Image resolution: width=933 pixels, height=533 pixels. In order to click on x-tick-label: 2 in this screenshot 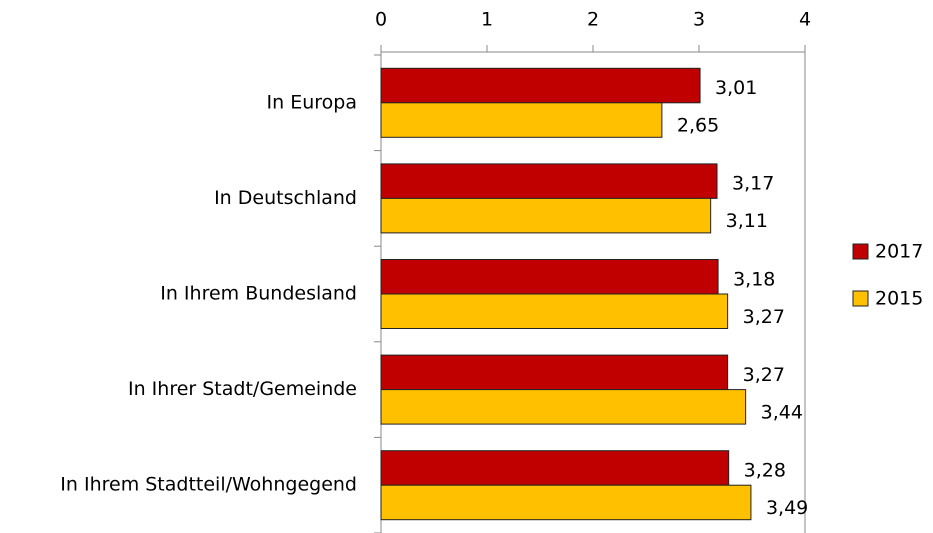, I will do `click(593, 20)`.